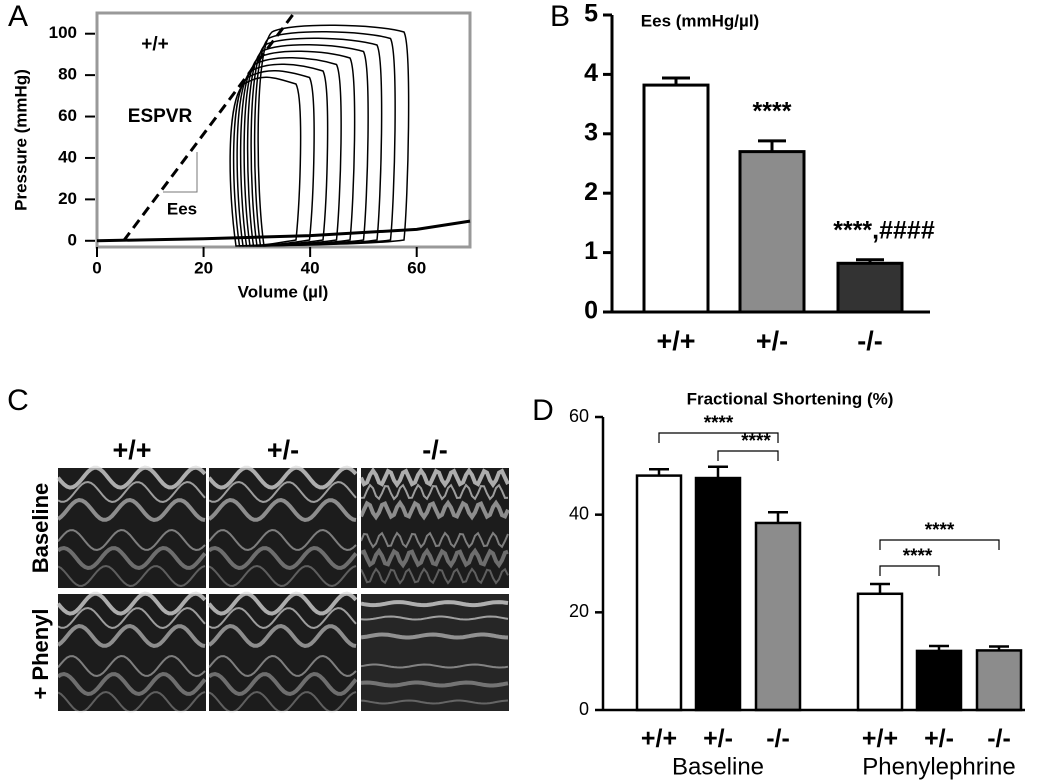 The image size is (1050, 780). Describe the element at coordinates (938, 766) in the screenshot. I see `group-label: Phenylephrine` at that location.